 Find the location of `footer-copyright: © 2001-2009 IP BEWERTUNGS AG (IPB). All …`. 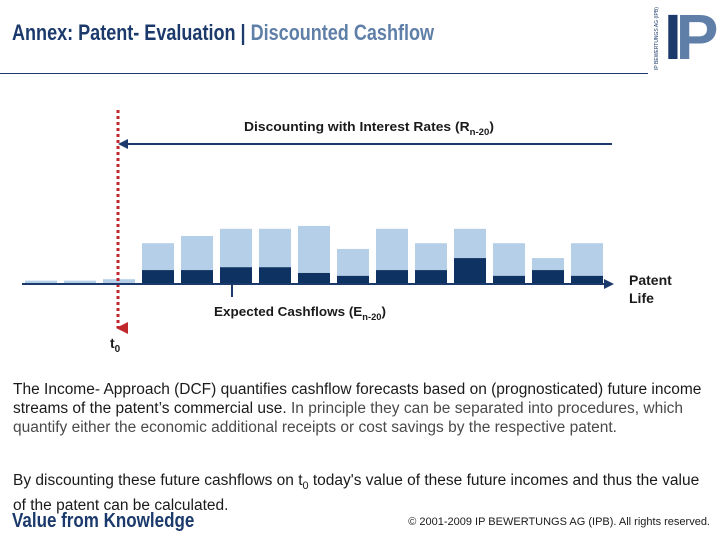

footer-copyright: © 2001-2009 IP BEWERTUNGS AG (IPB). All … is located at coordinates (559, 522).